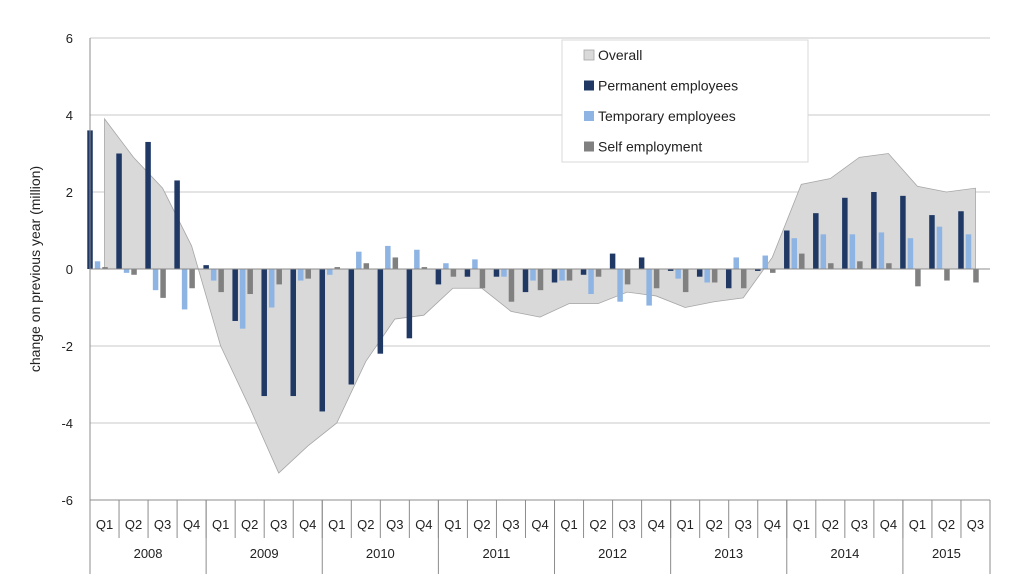  What do you see at coordinates (667, 116) in the screenshot?
I see `legend-label-temporary-employees: Temporary employees` at bounding box center [667, 116].